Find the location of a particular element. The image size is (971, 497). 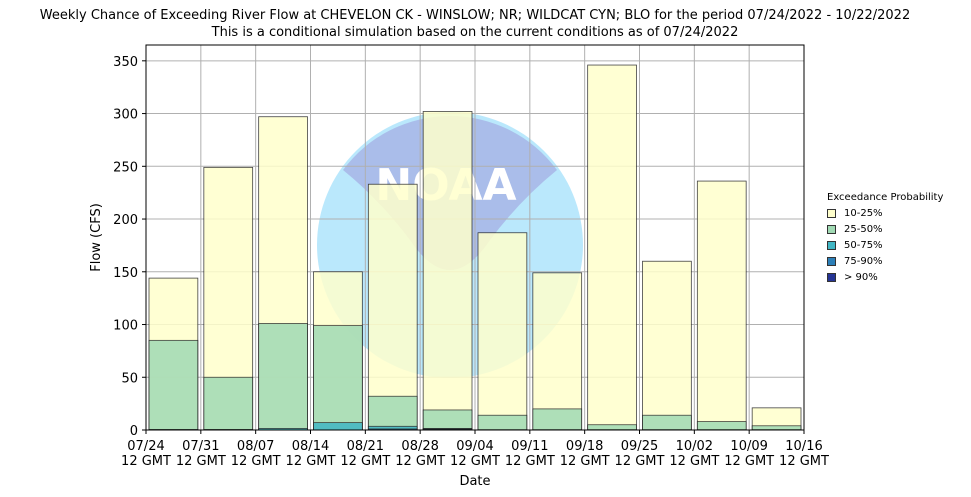

y-tick-label: 250 is located at coordinates (125, 167).